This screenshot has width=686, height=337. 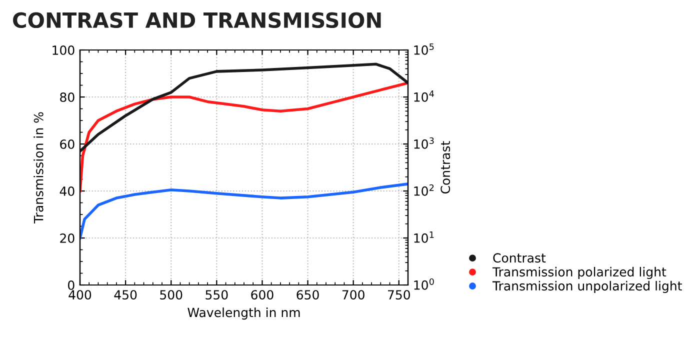 What do you see at coordinates (424, 190) in the screenshot?
I see `y2-tick-label: 10$^{2}$` at bounding box center [424, 190].